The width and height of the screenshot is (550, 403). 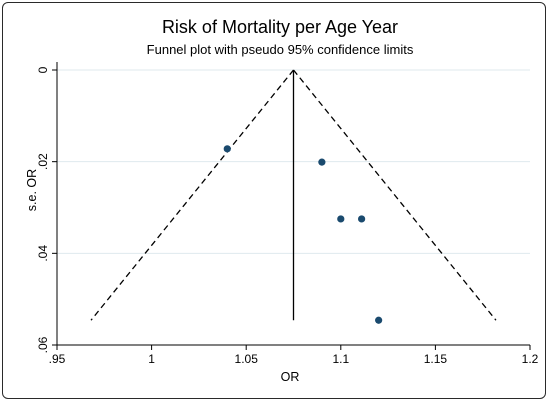 I want to click on y-tick-label-1: .02, so click(x=43, y=161).